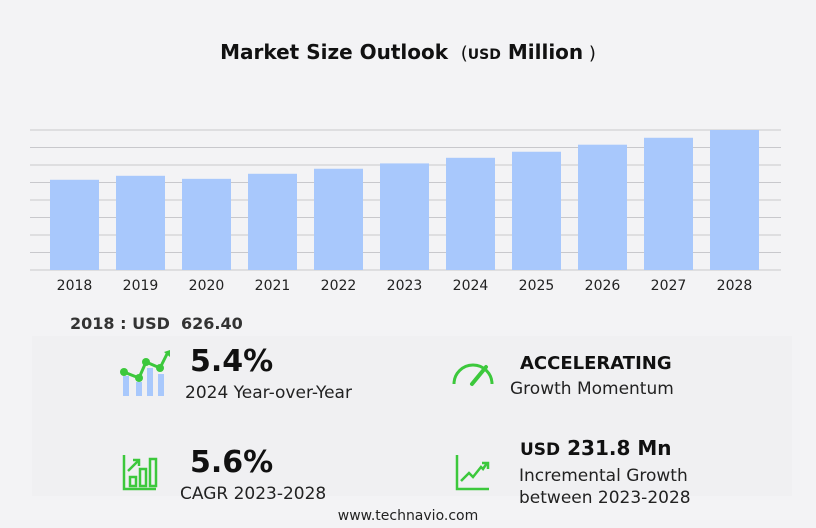  Describe the element at coordinates (470, 213) in the screenshot. I see `bar-2024` at that location.